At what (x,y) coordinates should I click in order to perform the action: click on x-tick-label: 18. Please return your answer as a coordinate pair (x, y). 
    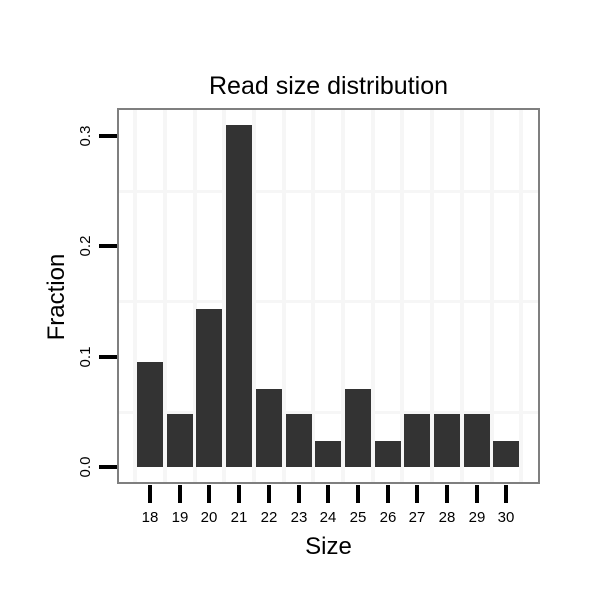
    Looking at the image, I should click on (150, 517).